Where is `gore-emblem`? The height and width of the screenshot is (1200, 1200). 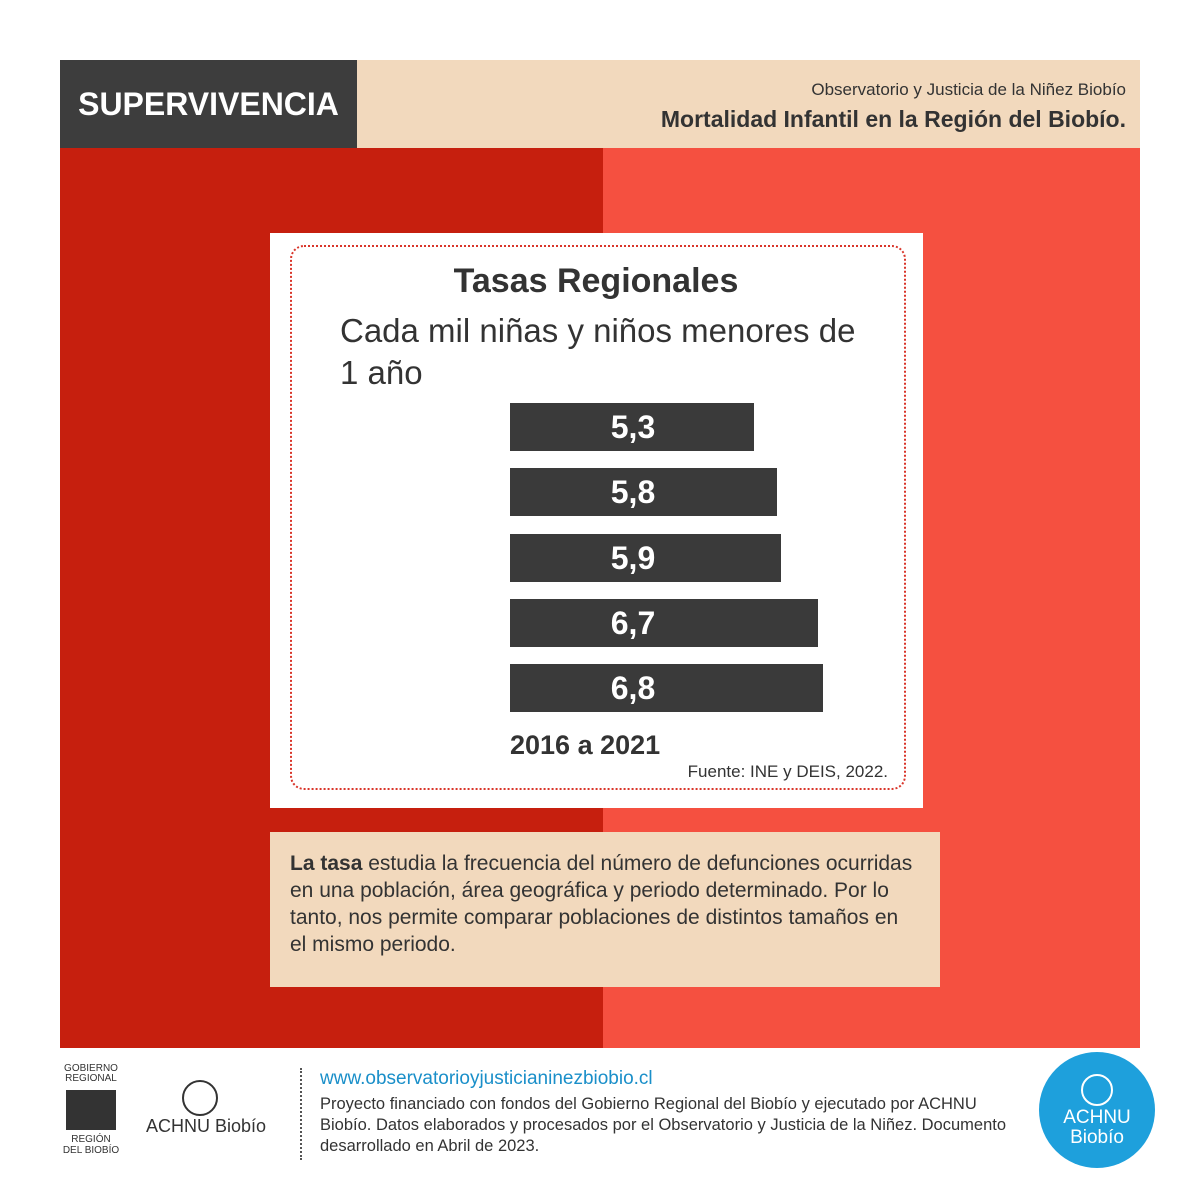
gore-emblem is located at coordinates (91, 1110).